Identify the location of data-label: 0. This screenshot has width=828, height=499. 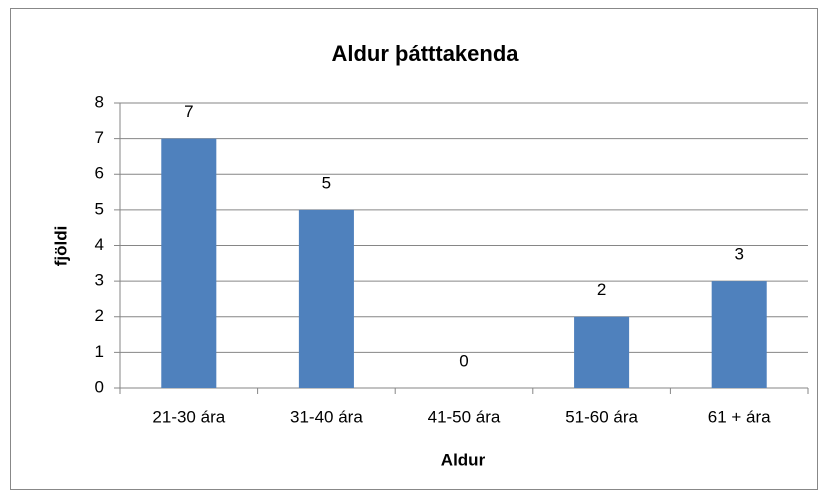
(463, 360).